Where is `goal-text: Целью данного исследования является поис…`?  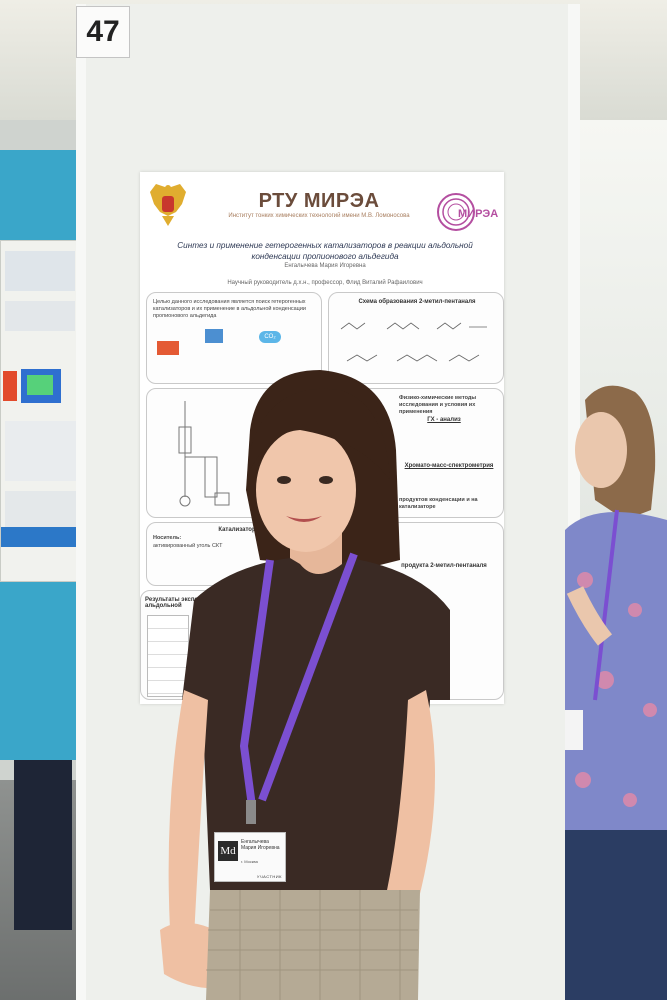
goal-text: Целью данного исследования является поис… is located at coordinates (229, 309).